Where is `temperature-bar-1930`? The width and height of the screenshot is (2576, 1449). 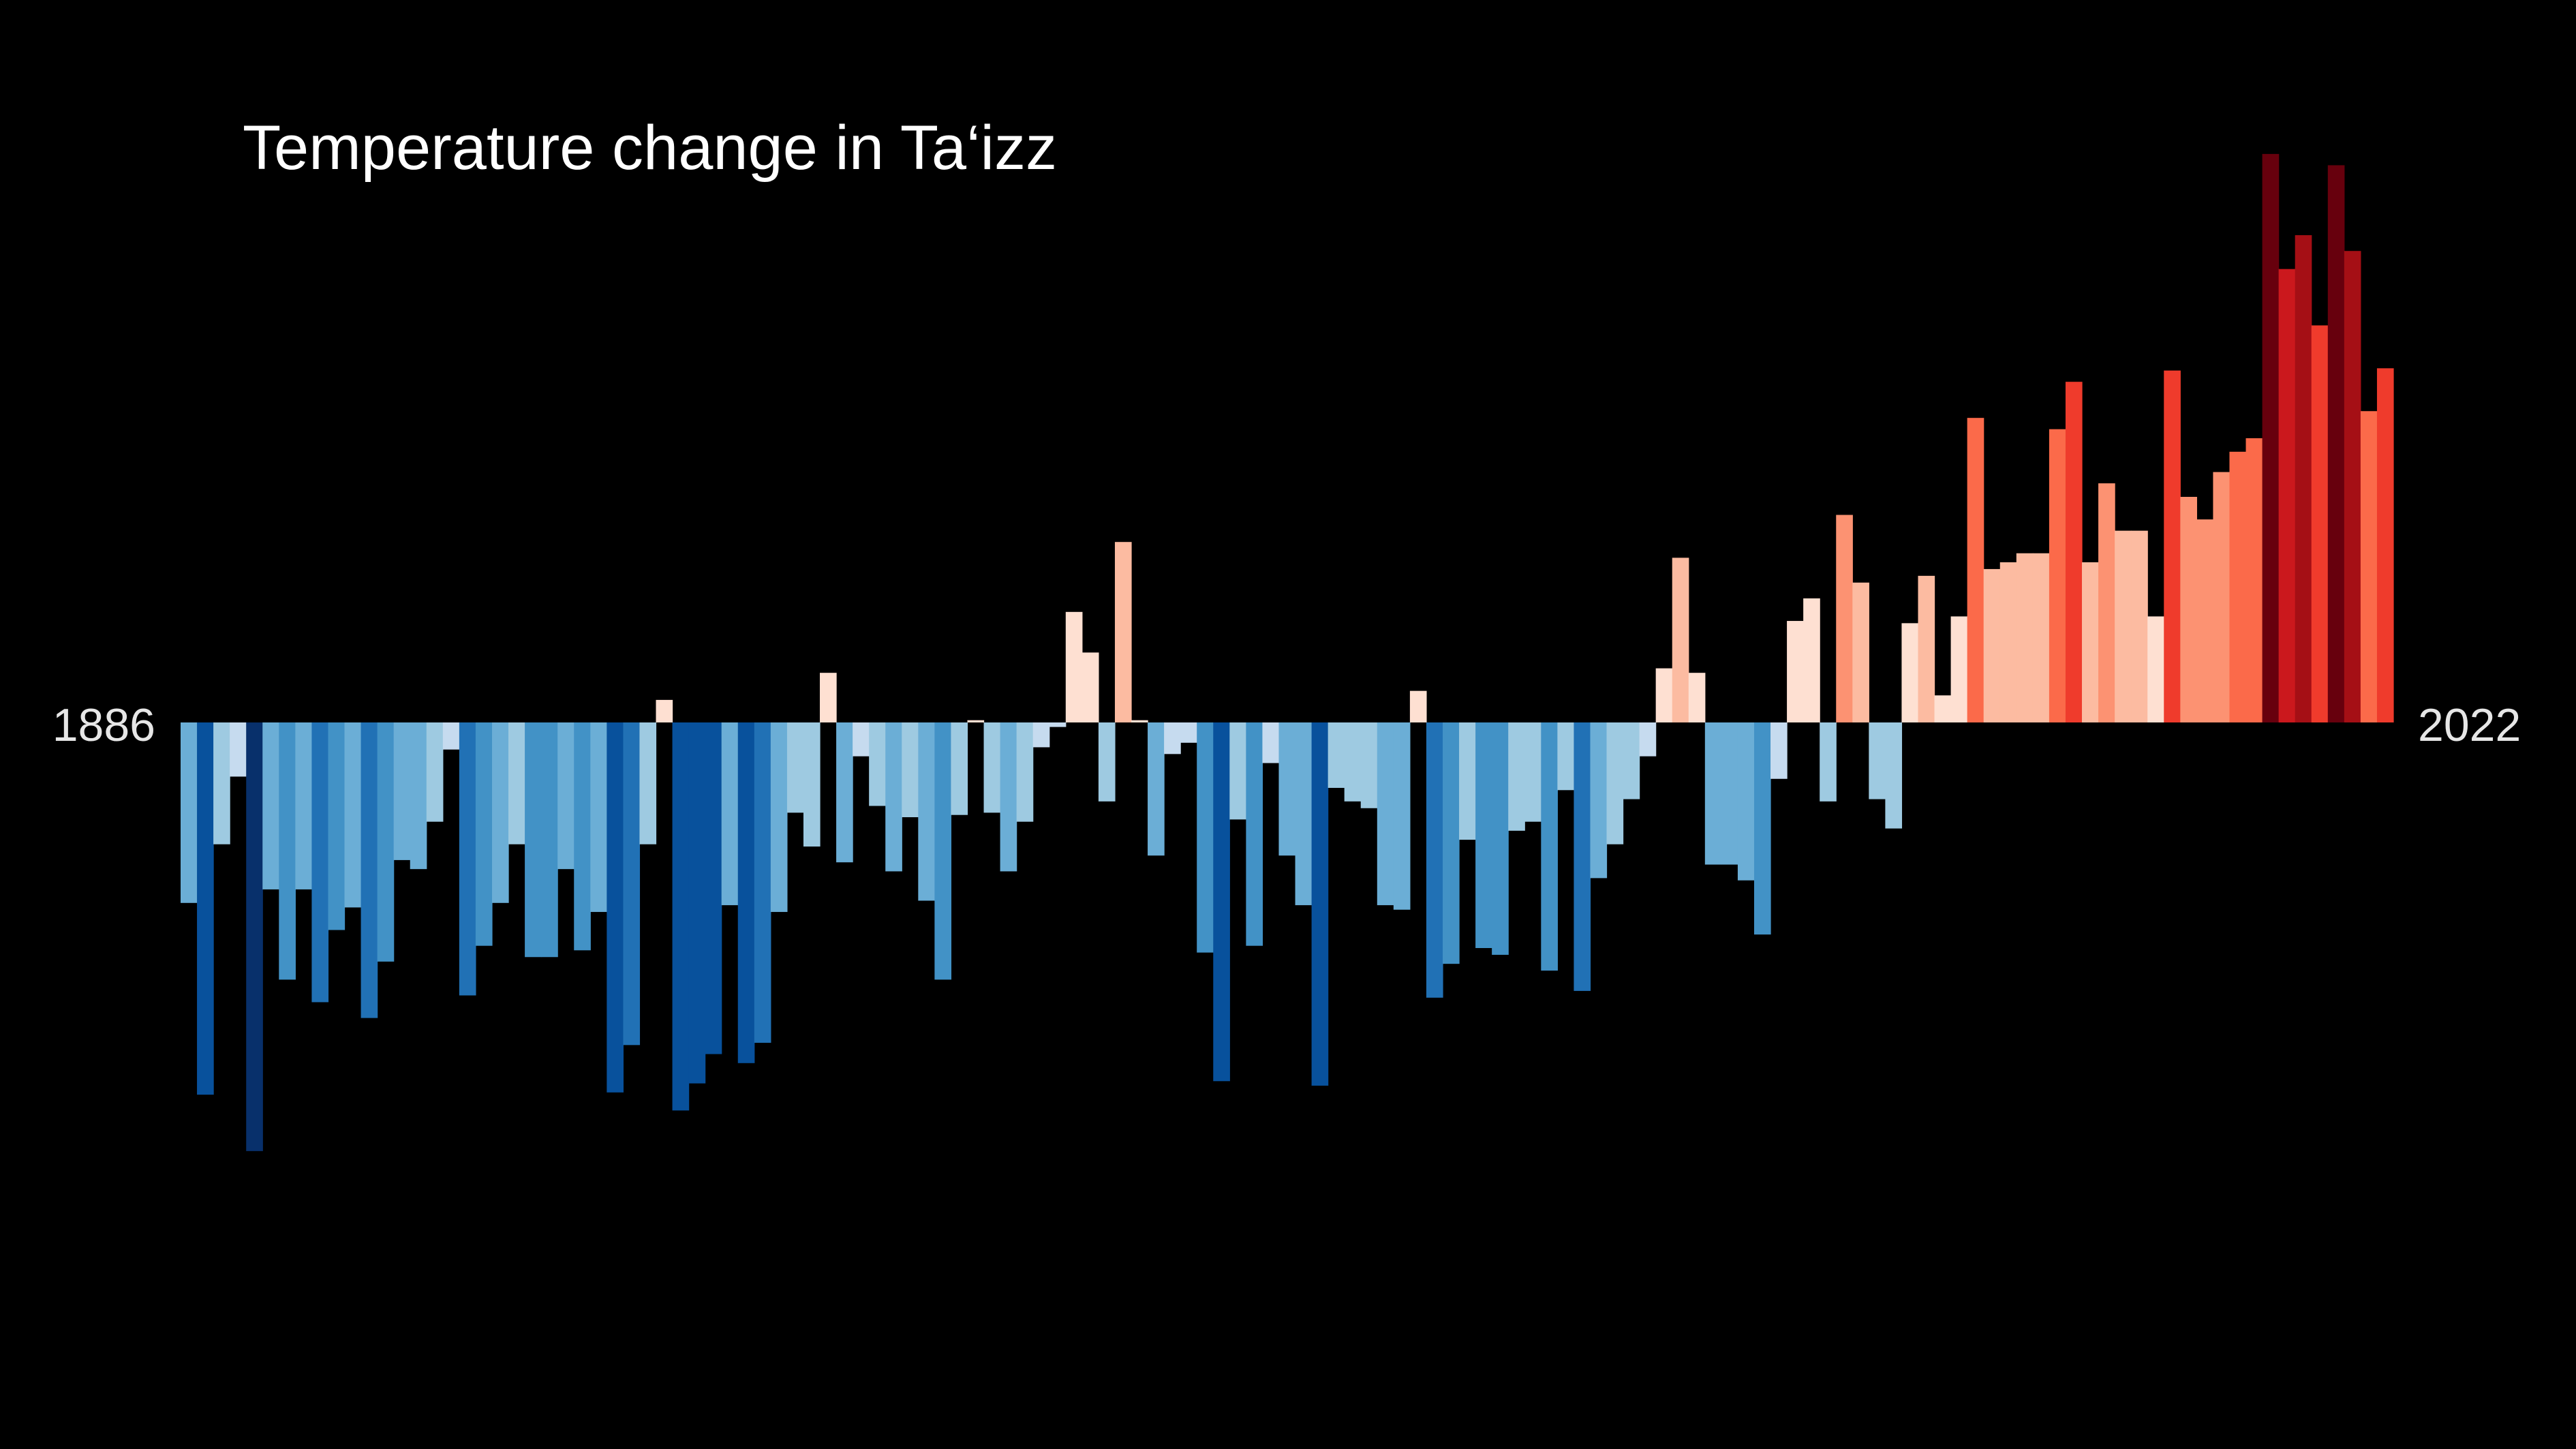 temperature-bar-1930 is located at coordinates (910, 770).